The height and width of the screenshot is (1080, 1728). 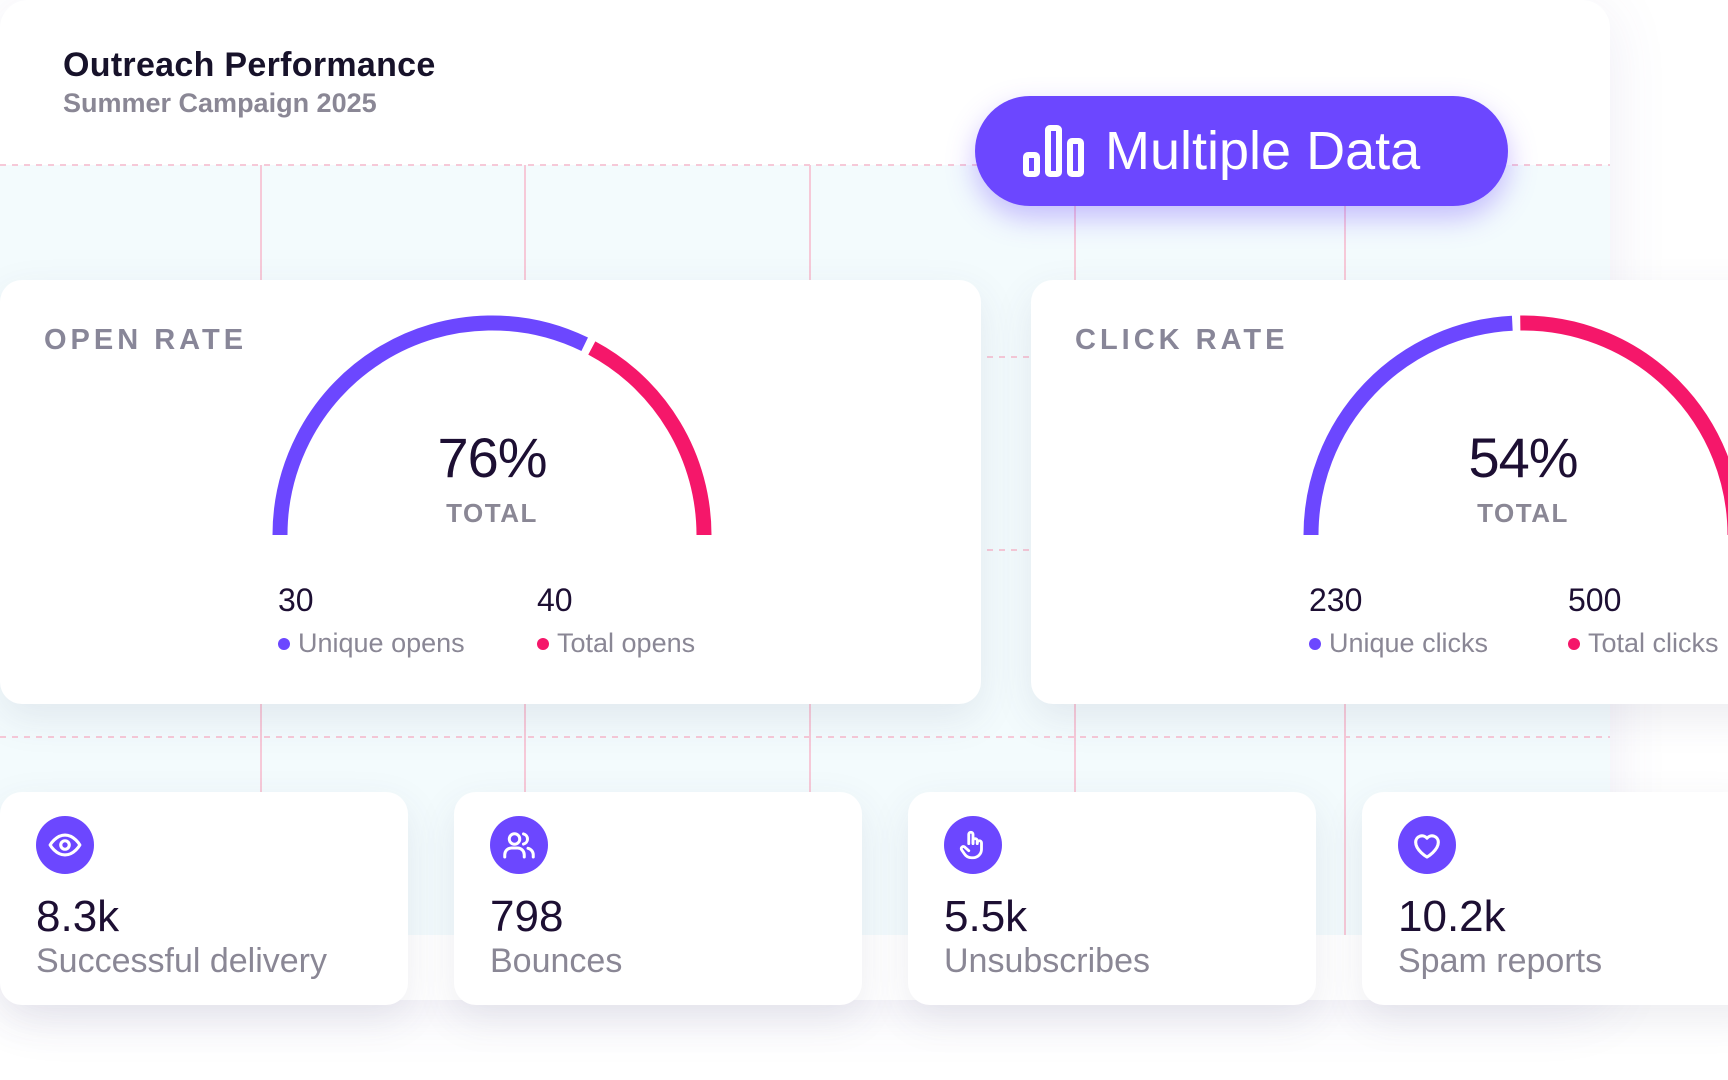 What do you see at coordinates (556, 961) in the screenshot?
I see `stat-label: Bounces` at bounding box center [556, 961].